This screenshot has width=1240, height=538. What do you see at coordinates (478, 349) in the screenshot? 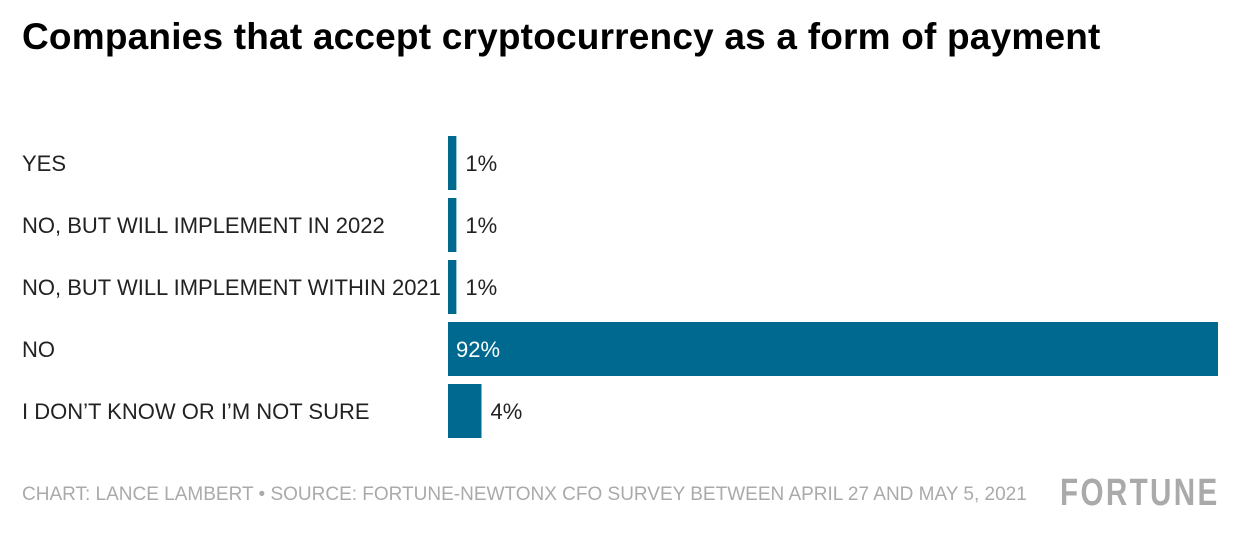
I see `value-label: 92%` at bounding box center [478, 349].